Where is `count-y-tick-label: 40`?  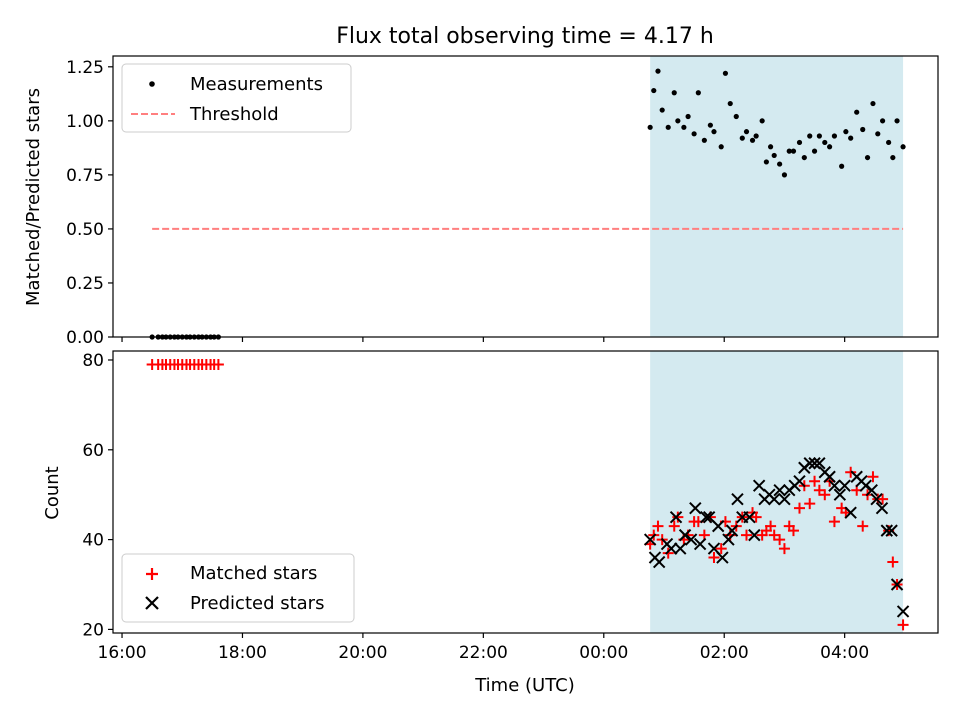 count-y-tick-label: 40 is located at coordinates (93, 541).